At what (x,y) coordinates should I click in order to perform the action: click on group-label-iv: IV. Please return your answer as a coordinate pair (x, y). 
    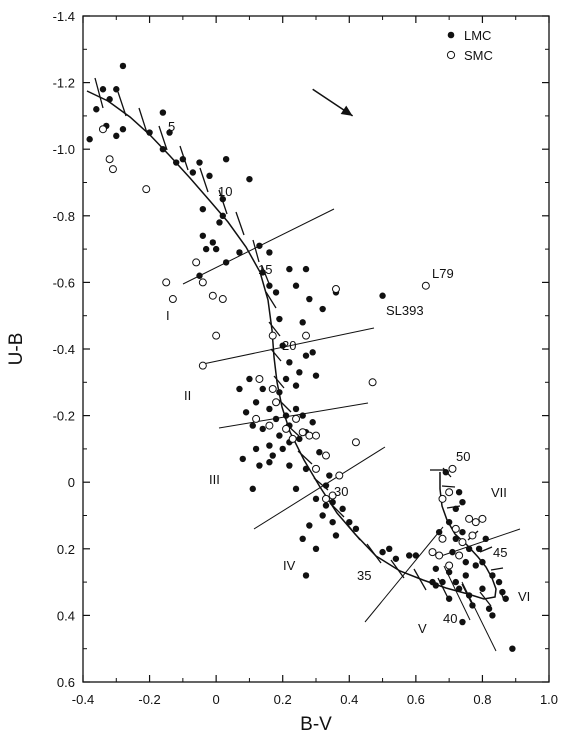
    Looking at the image, I should click on (289, 565).